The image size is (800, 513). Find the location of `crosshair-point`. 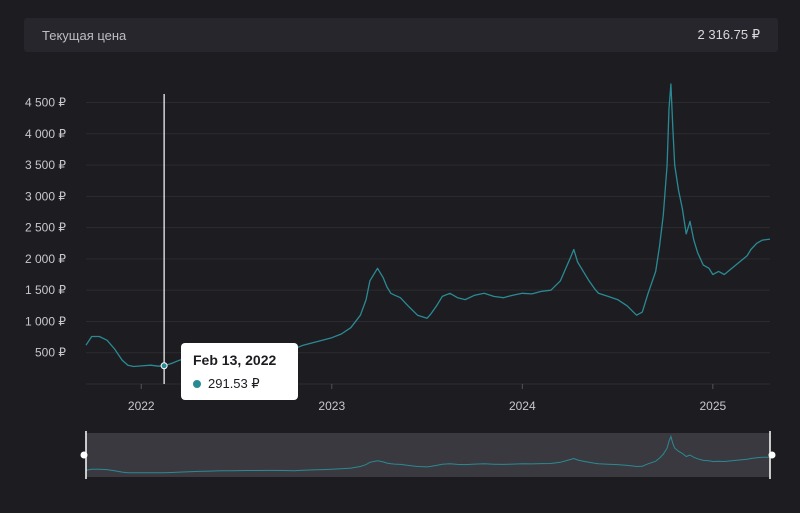

crosshair-point is located at coordinates (164, 366).